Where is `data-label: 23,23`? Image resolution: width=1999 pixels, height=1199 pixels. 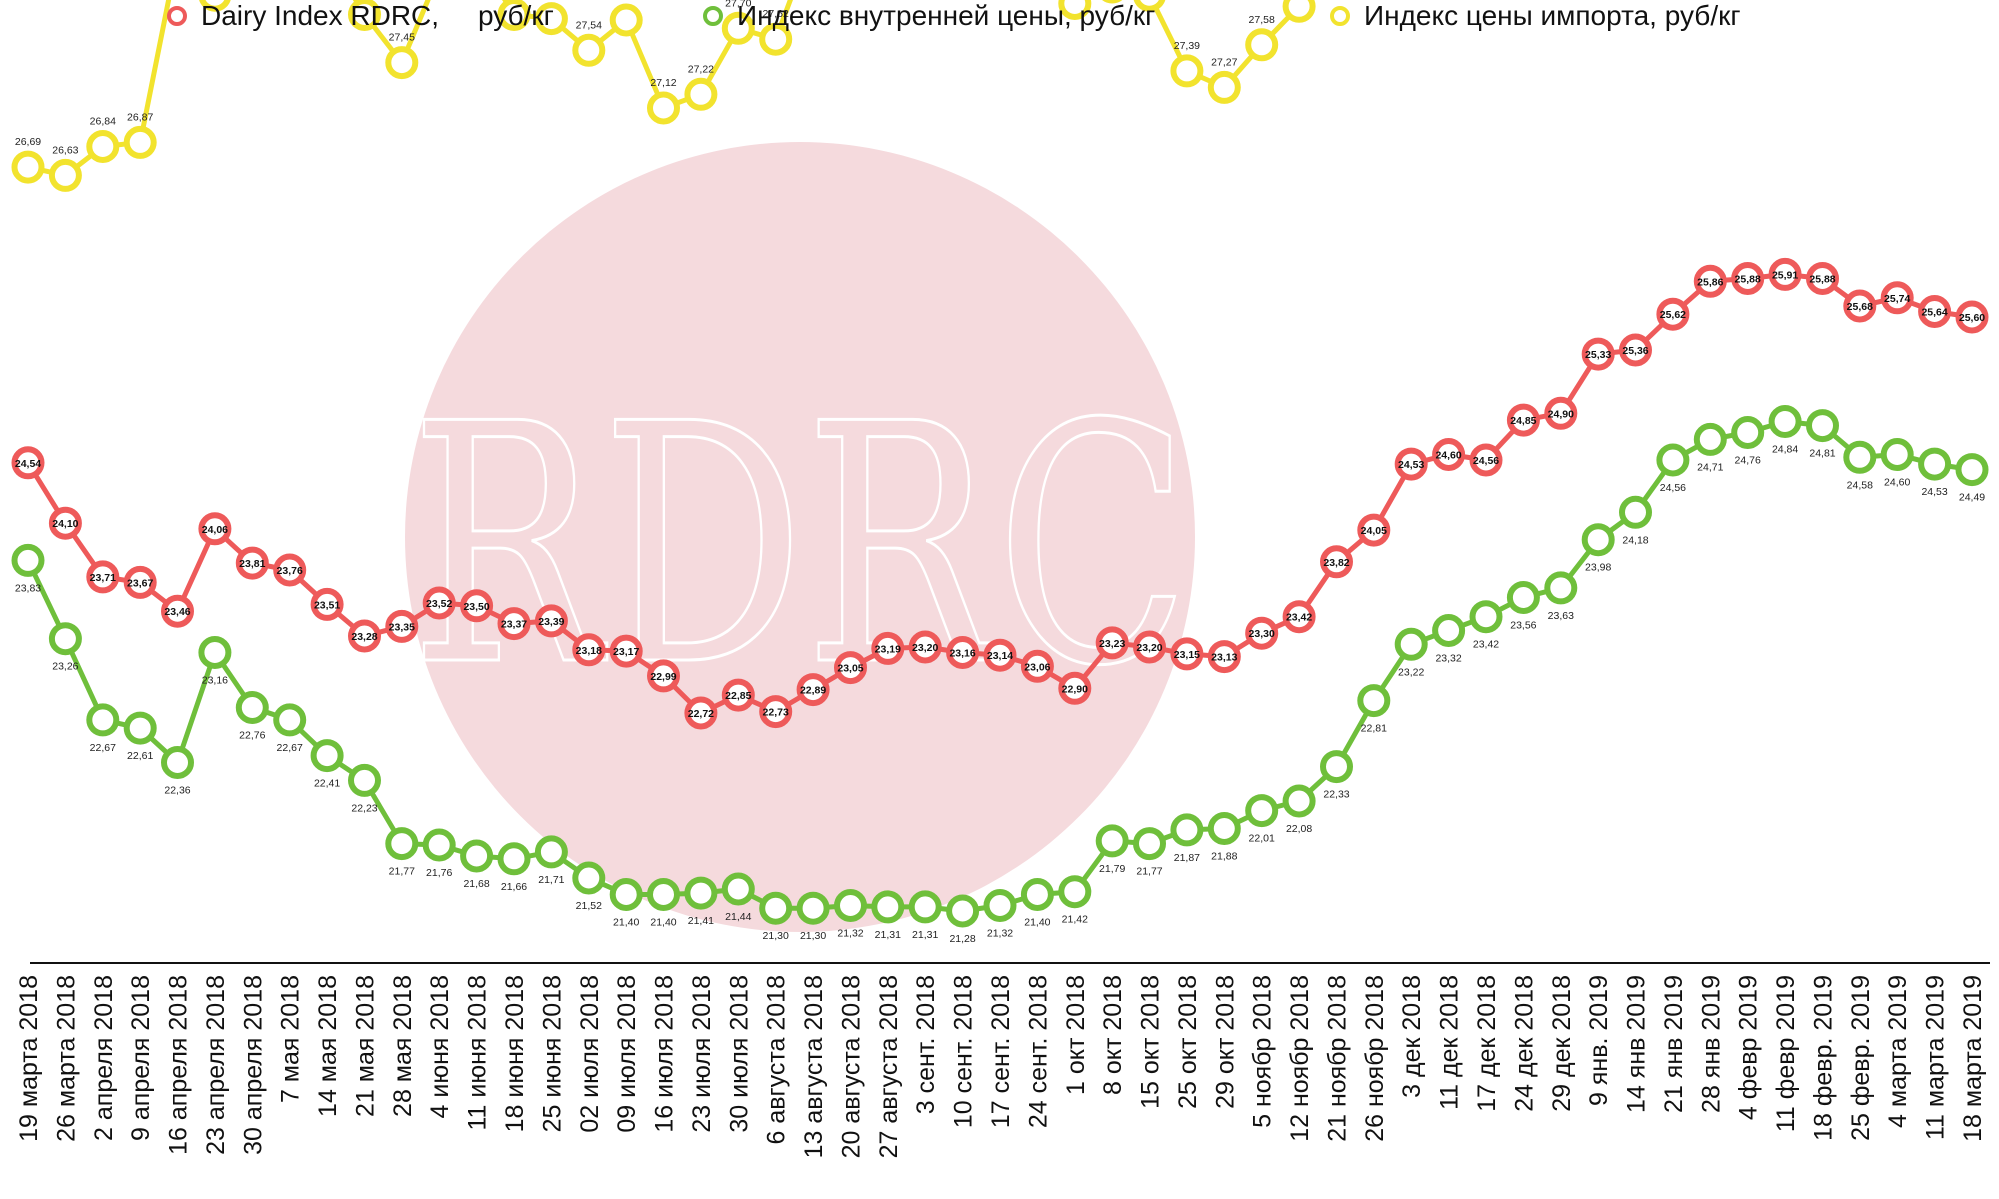 data-label: 23,23 is located at coordinates (1112, 644).